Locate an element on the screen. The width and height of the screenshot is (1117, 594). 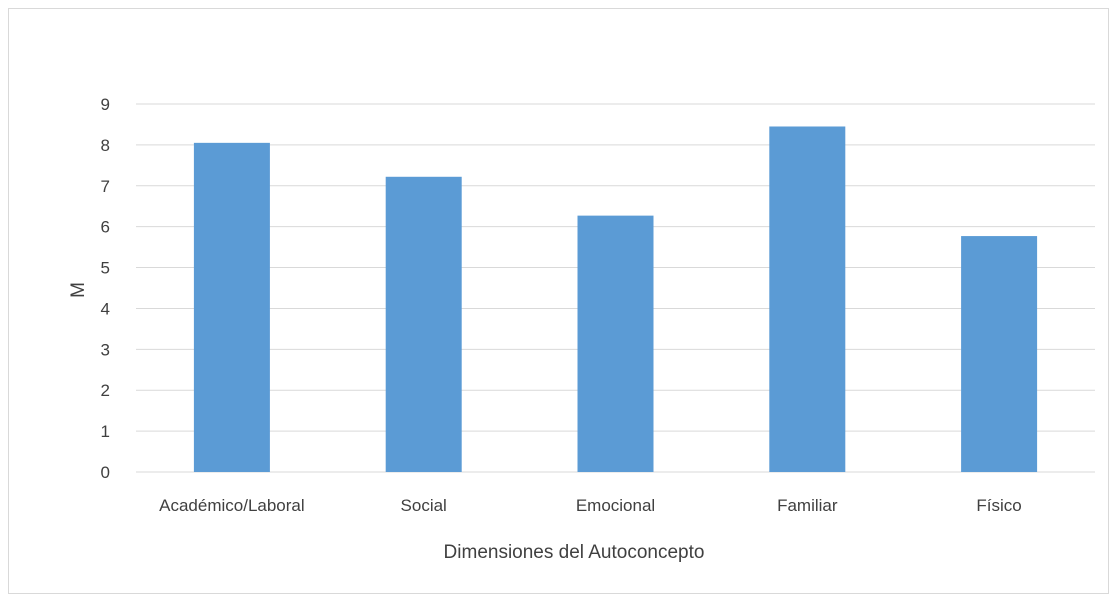
y-tick-label: 7 is located at coordinates (105, 186).